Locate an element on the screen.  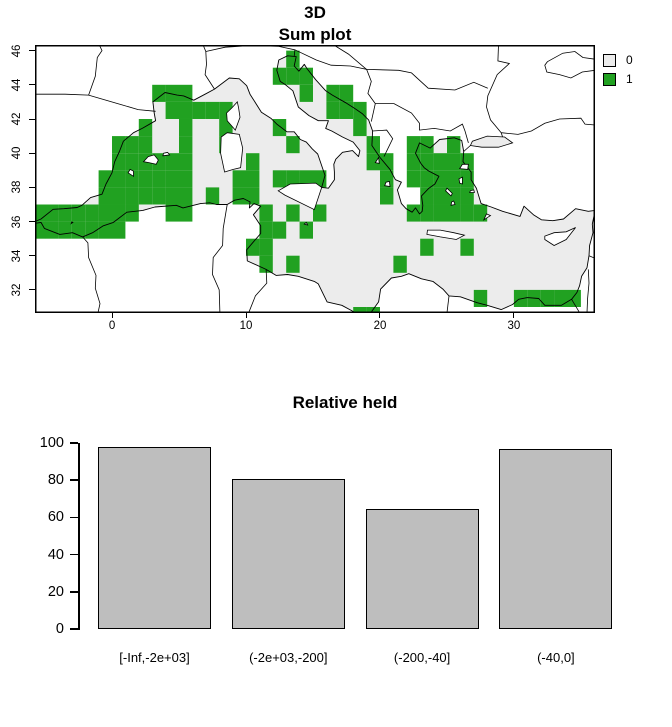
bar-y-axis-line is located at coordinates (79, 536).